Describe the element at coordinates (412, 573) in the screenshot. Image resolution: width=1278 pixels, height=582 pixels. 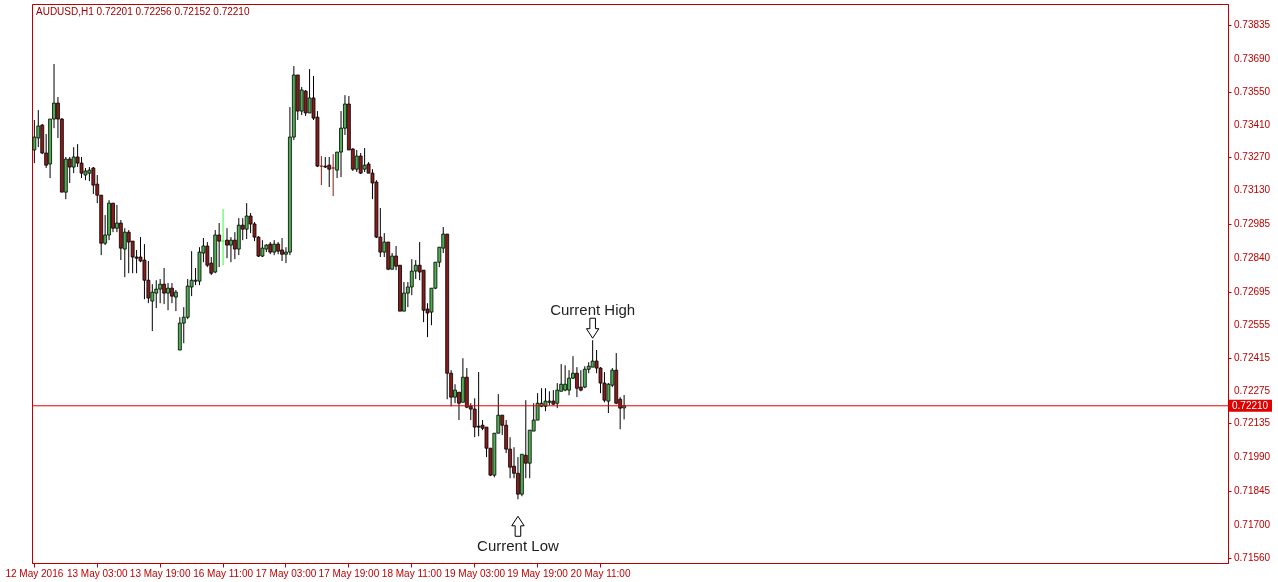
I see `x-tick-label: 18 May 11:00` at that location.